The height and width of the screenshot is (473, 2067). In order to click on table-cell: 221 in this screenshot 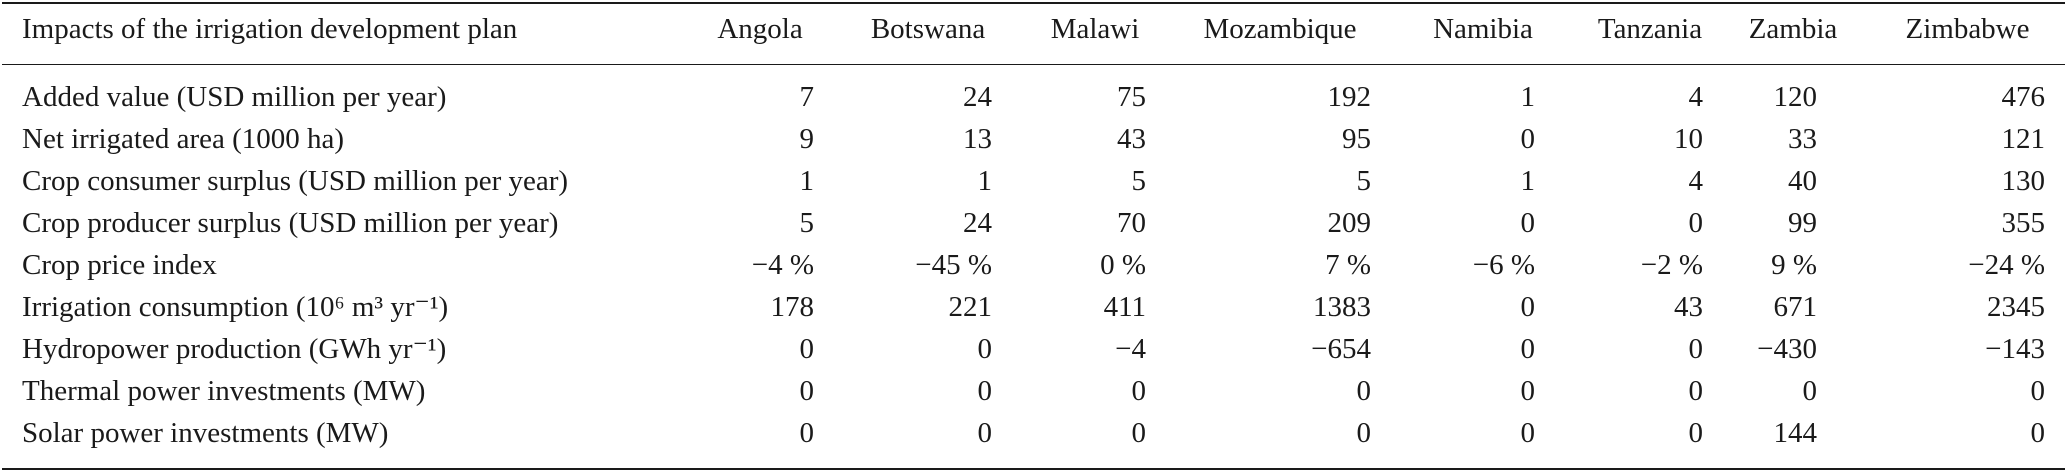, I will do `click(970, 307)`.